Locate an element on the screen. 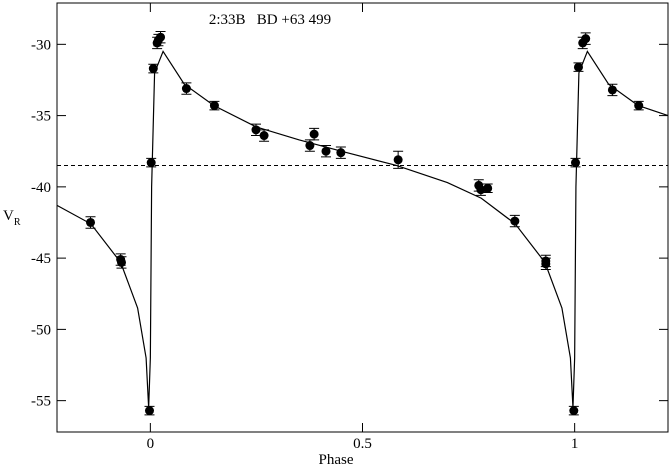 Image resolution: width=671 pixels, height=468 pixels. y-axis-label-main: V is located at coordinates (8, 216).